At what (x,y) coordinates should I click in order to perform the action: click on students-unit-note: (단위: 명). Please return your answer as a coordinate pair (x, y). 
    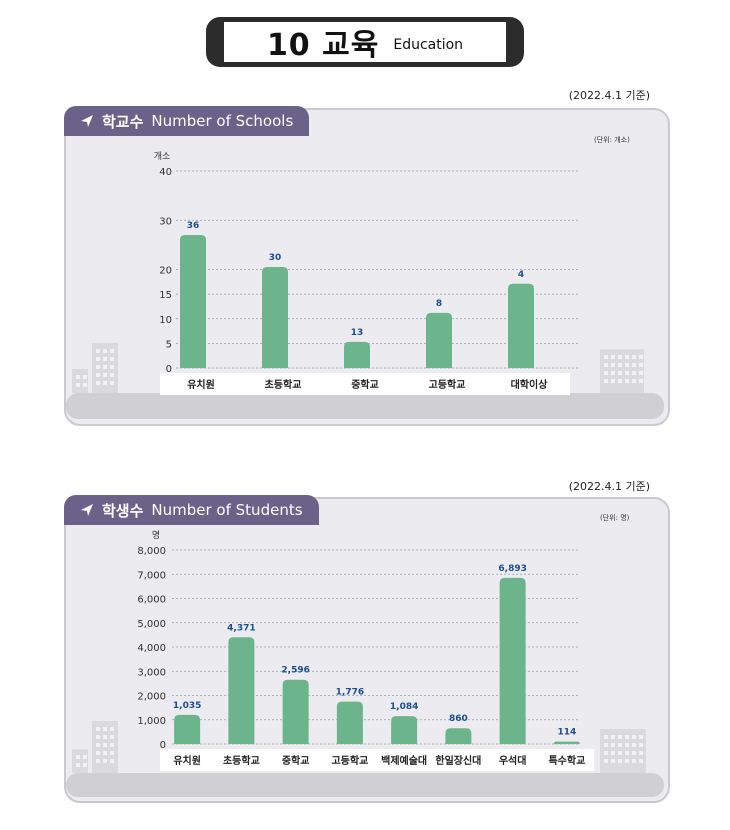
    Looking at the image, I should click on (615, 518).